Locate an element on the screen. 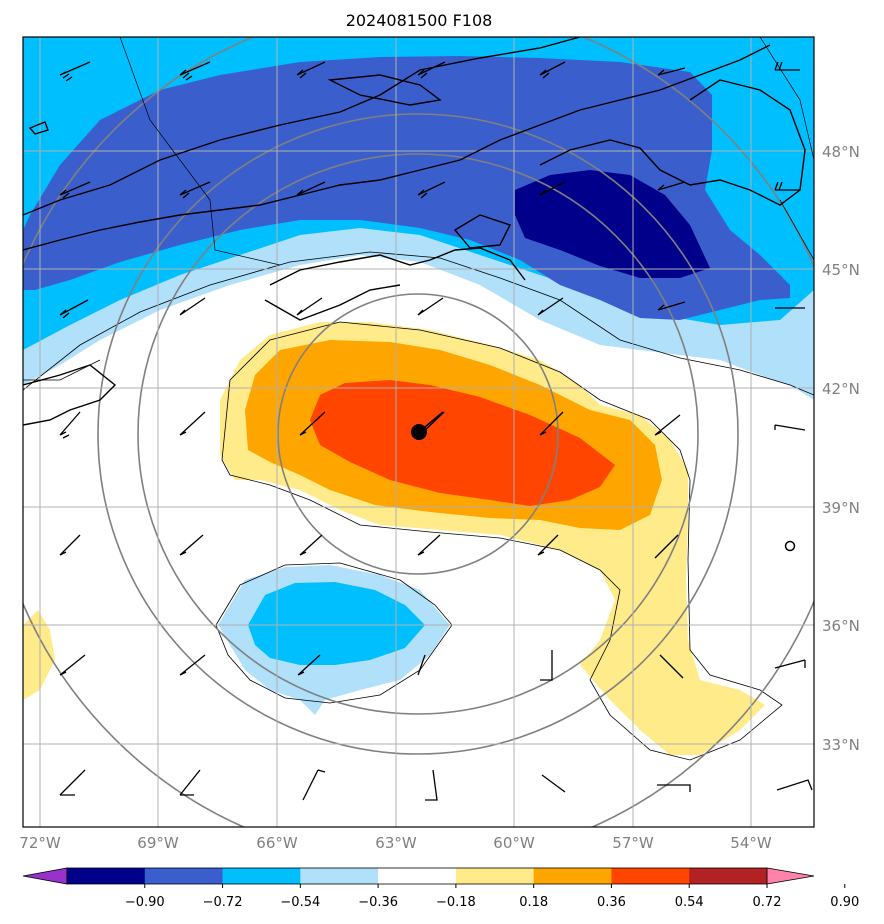 This screenshot has height=924, width=884. colorbar-extend-high is located at coordinates (790, 876).